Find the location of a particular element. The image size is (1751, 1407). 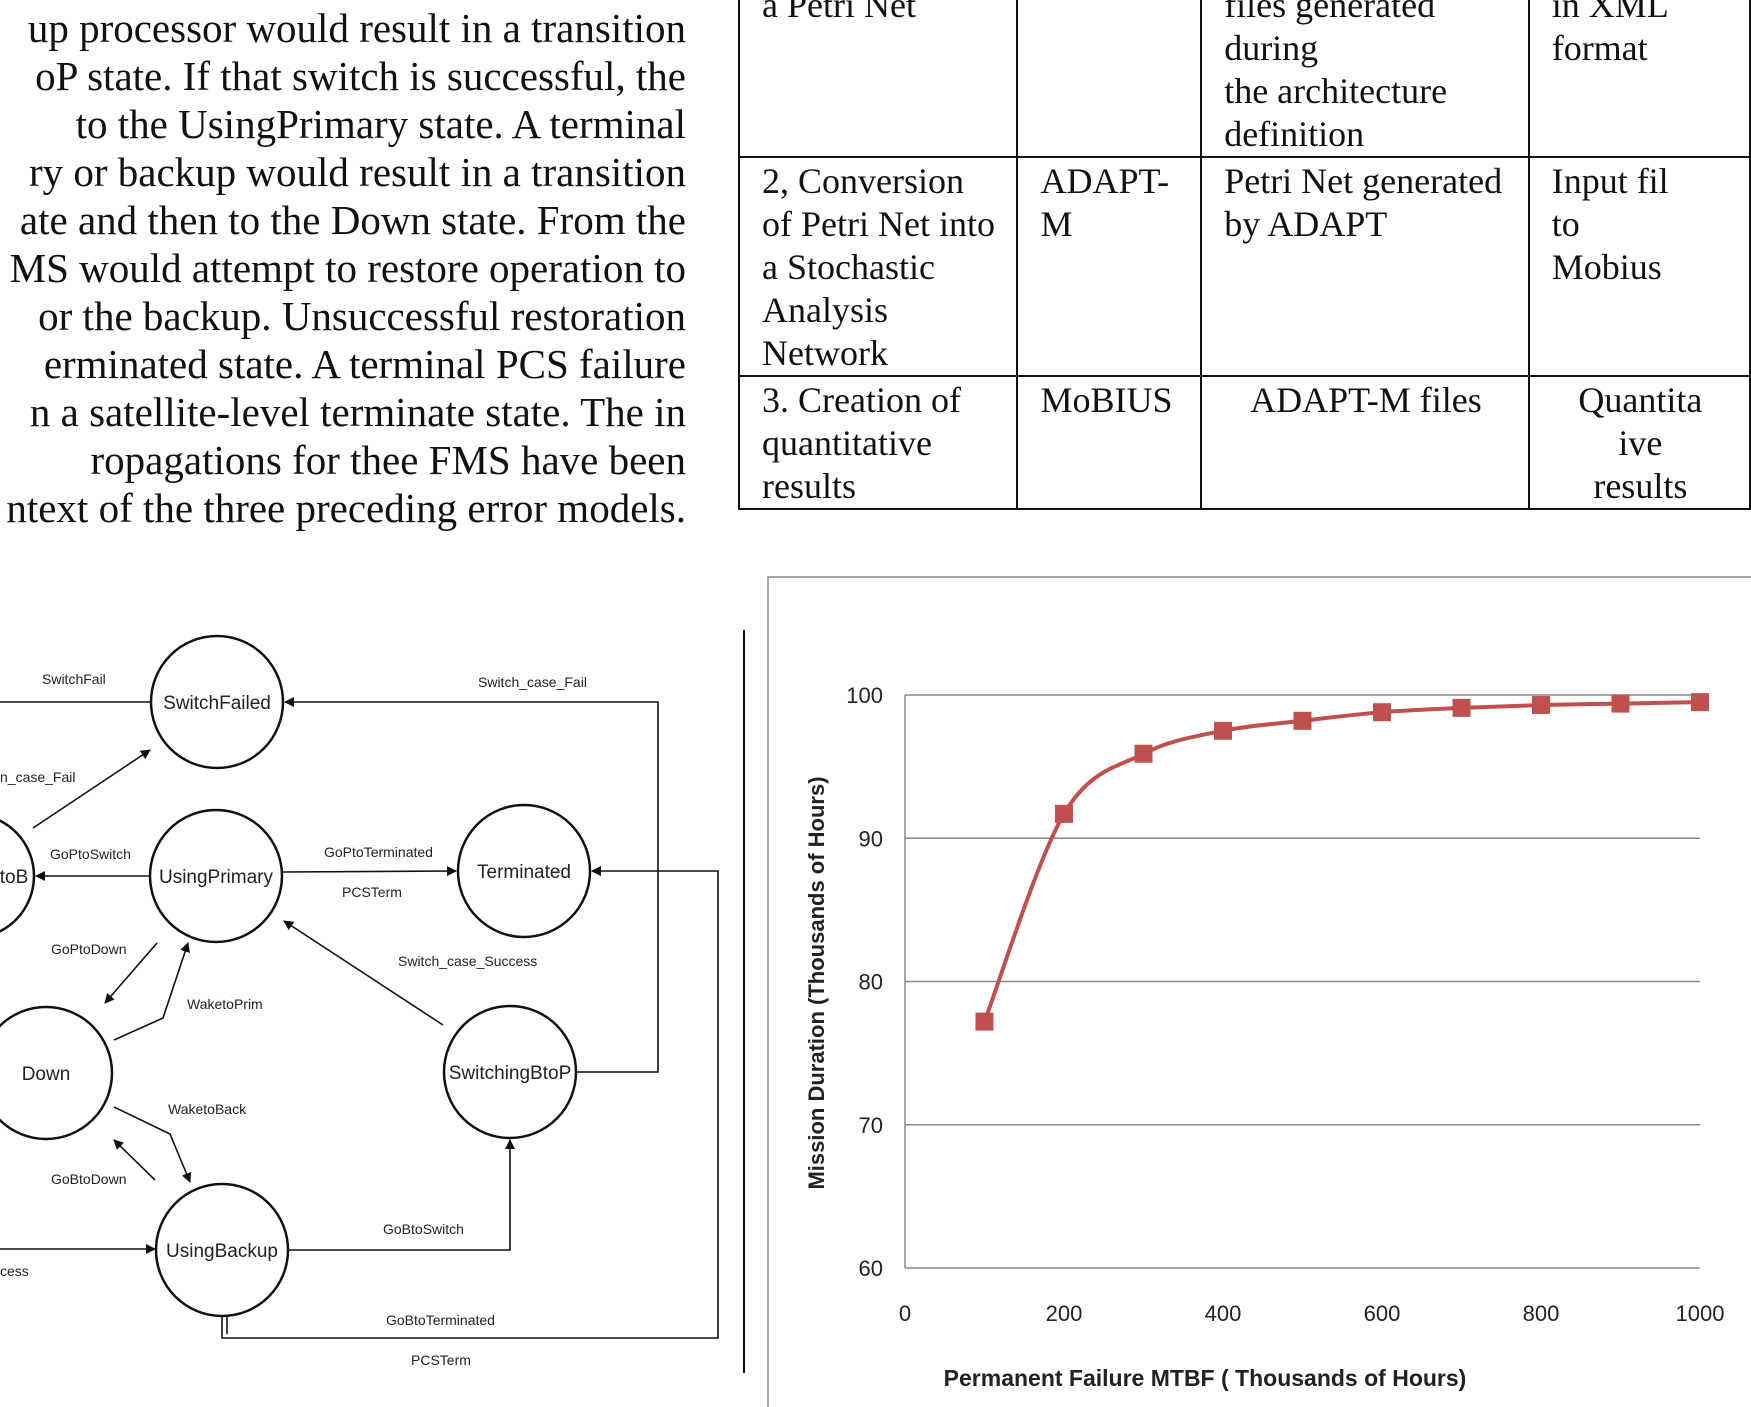

cell-text: 2, Conversion is located at coordinates (863, 181).